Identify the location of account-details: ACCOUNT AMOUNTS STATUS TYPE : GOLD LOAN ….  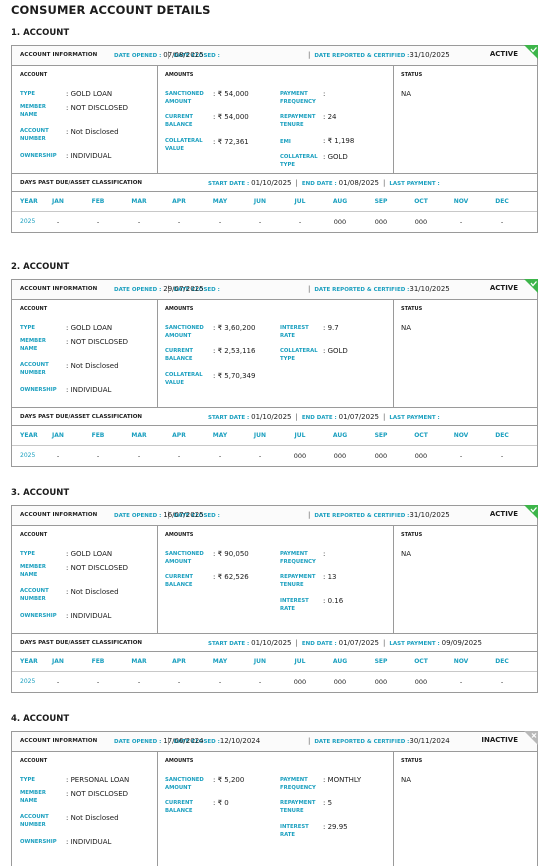
(274, 580).